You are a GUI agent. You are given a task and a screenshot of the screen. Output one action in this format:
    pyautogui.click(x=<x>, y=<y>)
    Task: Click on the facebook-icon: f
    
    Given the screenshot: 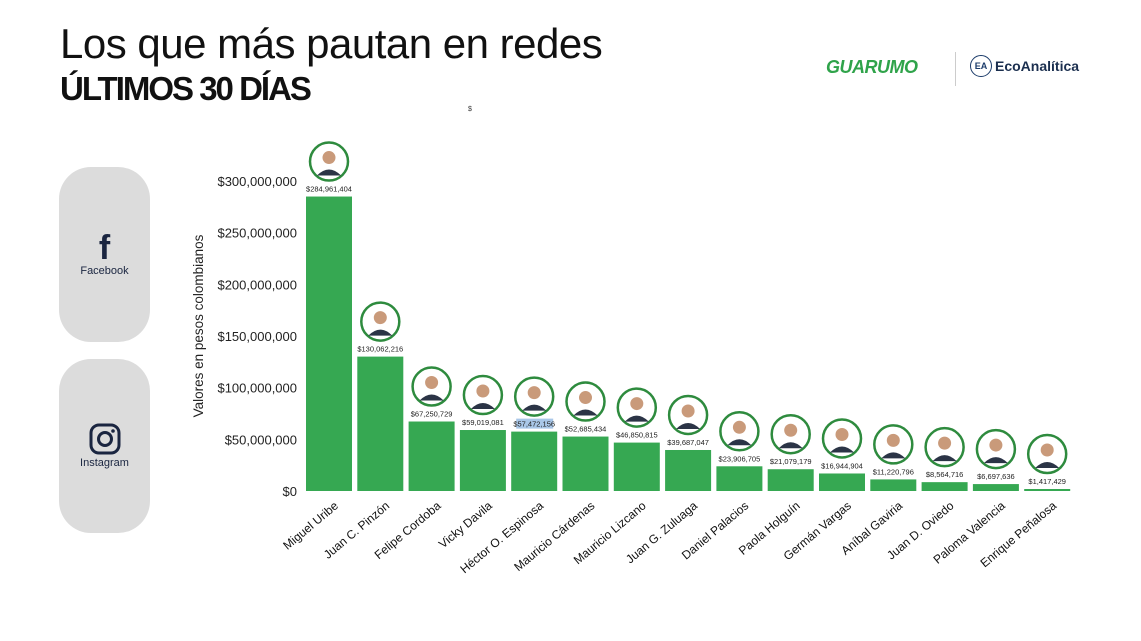 What is the action you would take?
    pyautogui.click(x=104, y=247)
    